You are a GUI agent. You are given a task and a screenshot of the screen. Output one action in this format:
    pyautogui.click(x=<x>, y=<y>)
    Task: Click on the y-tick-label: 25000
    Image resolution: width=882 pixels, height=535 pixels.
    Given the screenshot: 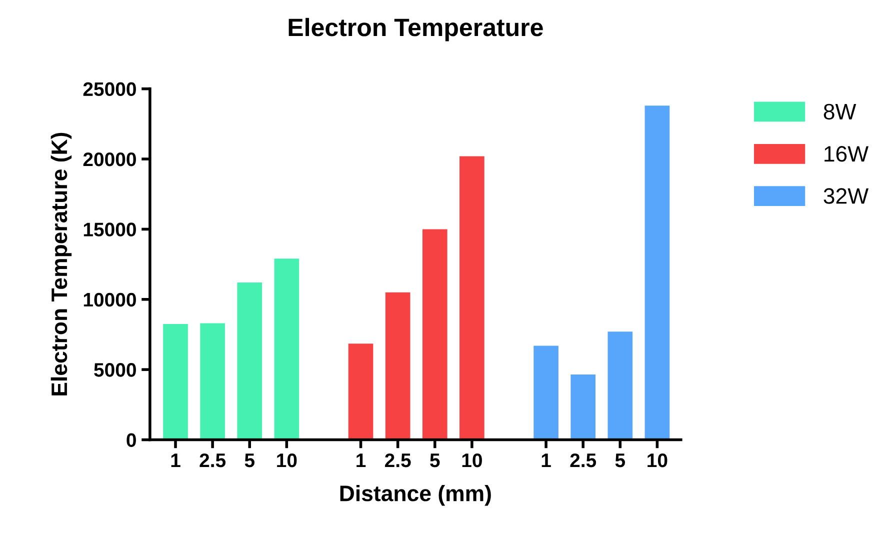 What is the action you would take?
    pyautogui.click(x=109, y=89)
    